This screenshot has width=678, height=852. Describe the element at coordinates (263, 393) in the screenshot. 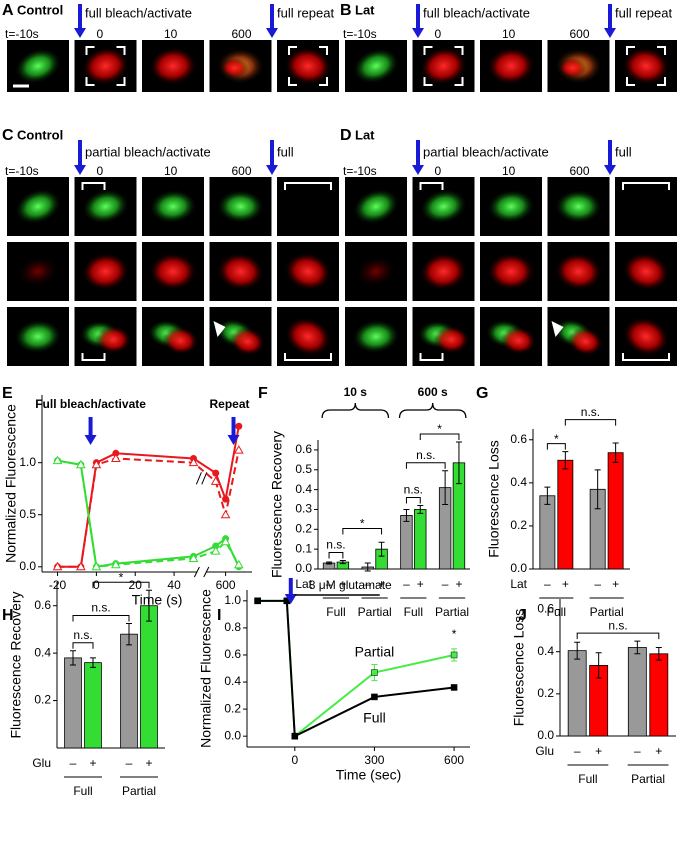

I see `panel-letter: F` at that location.